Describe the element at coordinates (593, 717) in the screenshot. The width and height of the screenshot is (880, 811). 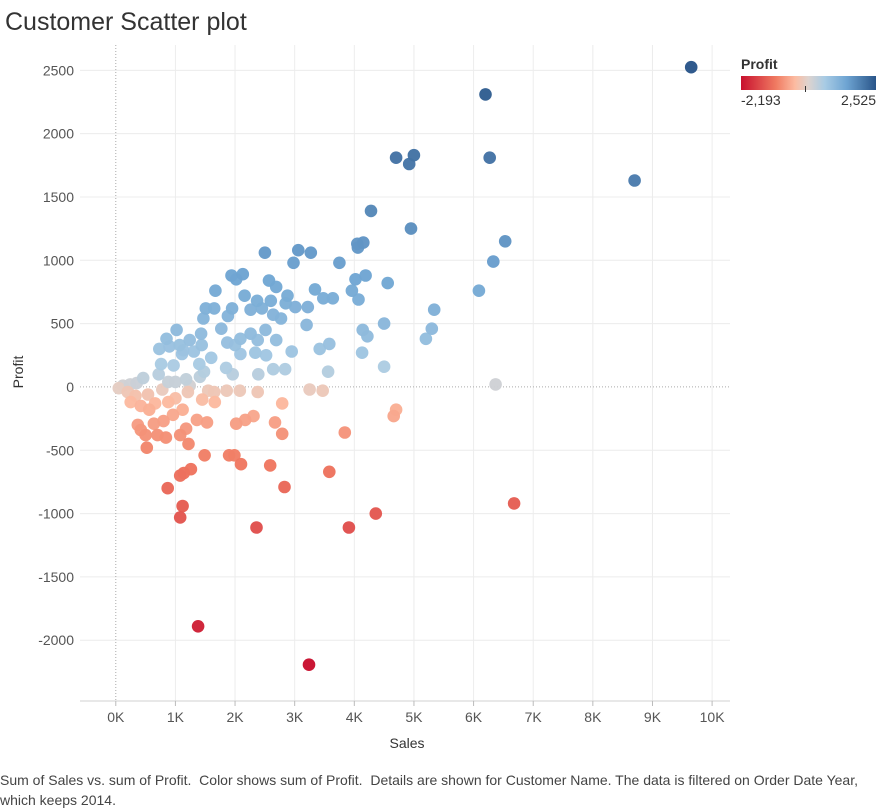
I see `x-tick-label: 8K` at that location.